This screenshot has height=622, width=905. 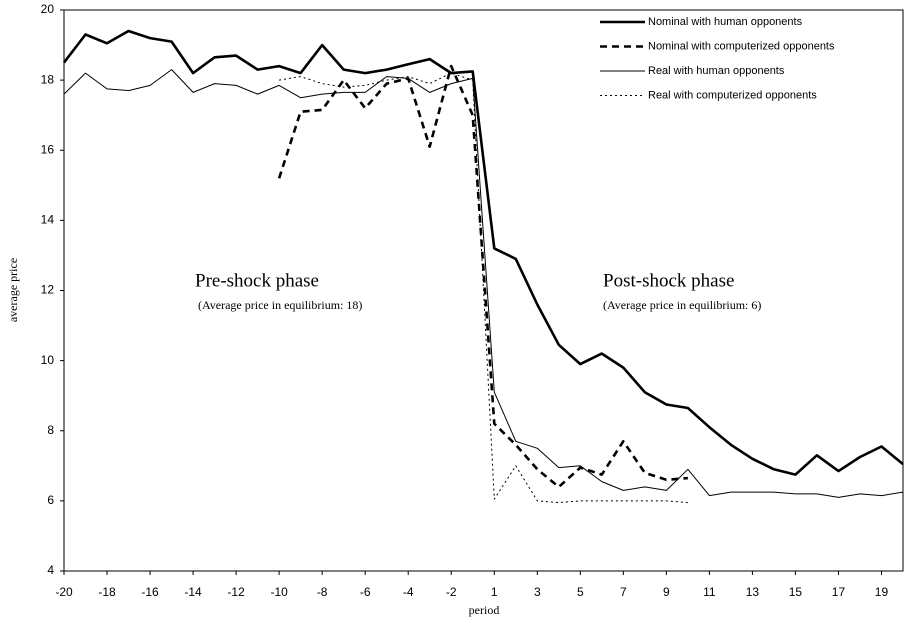 What do you see at coordinates (365, 592) in the screenshot?
I see `x-tick-label: -6` at bounding box center [365, 592].